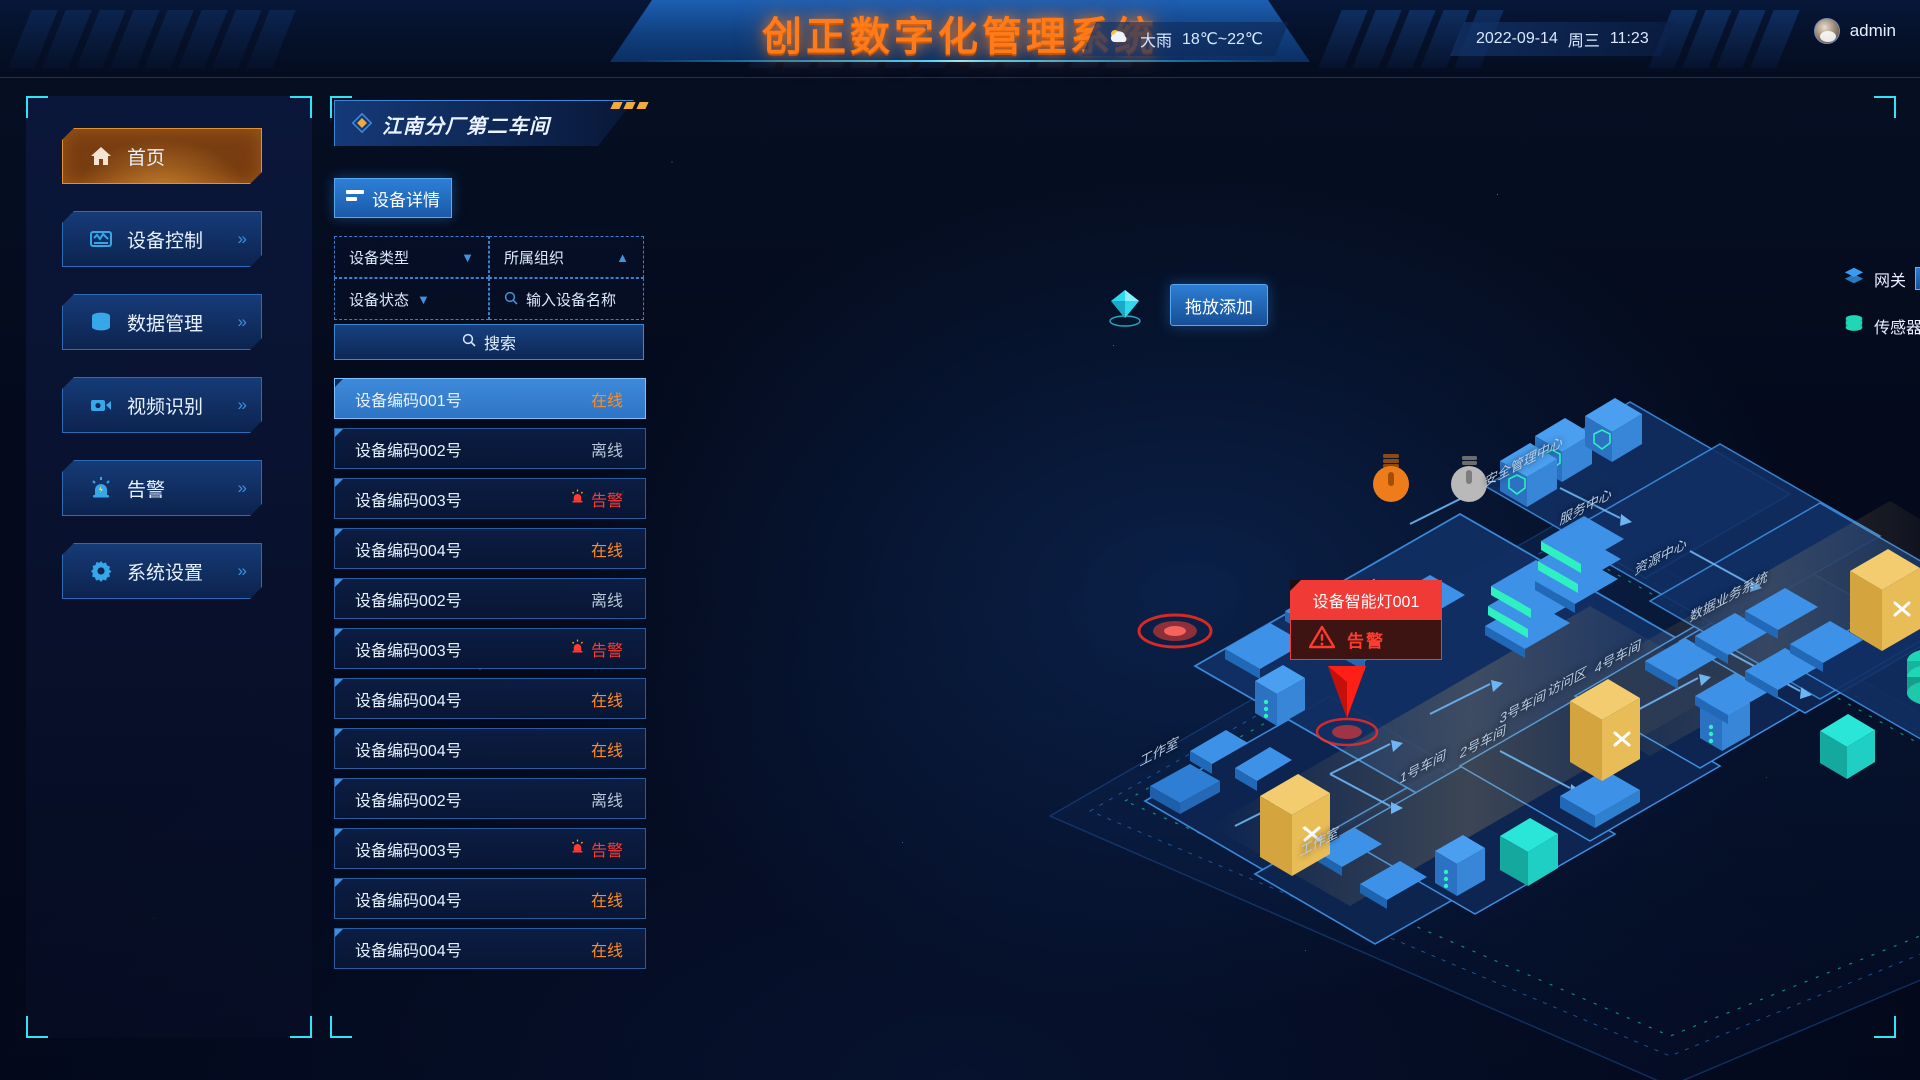  I want to click on database-icon, so click(101, 322).